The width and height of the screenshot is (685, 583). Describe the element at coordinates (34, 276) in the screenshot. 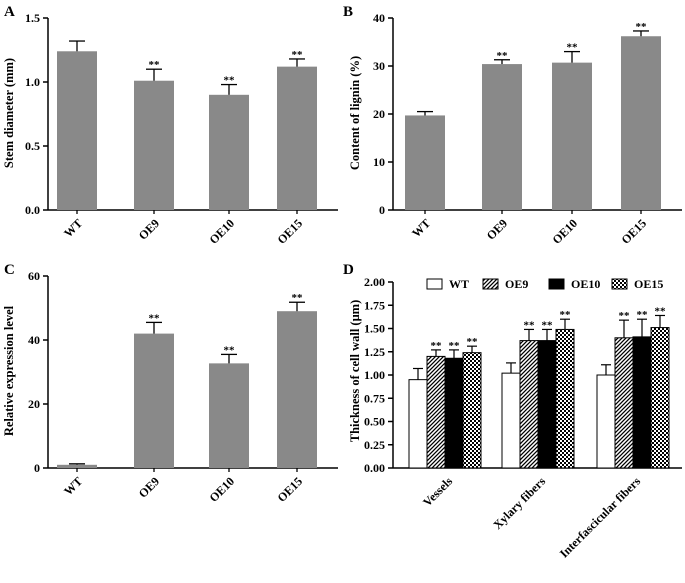

I see `panel-c-ytick-label: 60` at that location.